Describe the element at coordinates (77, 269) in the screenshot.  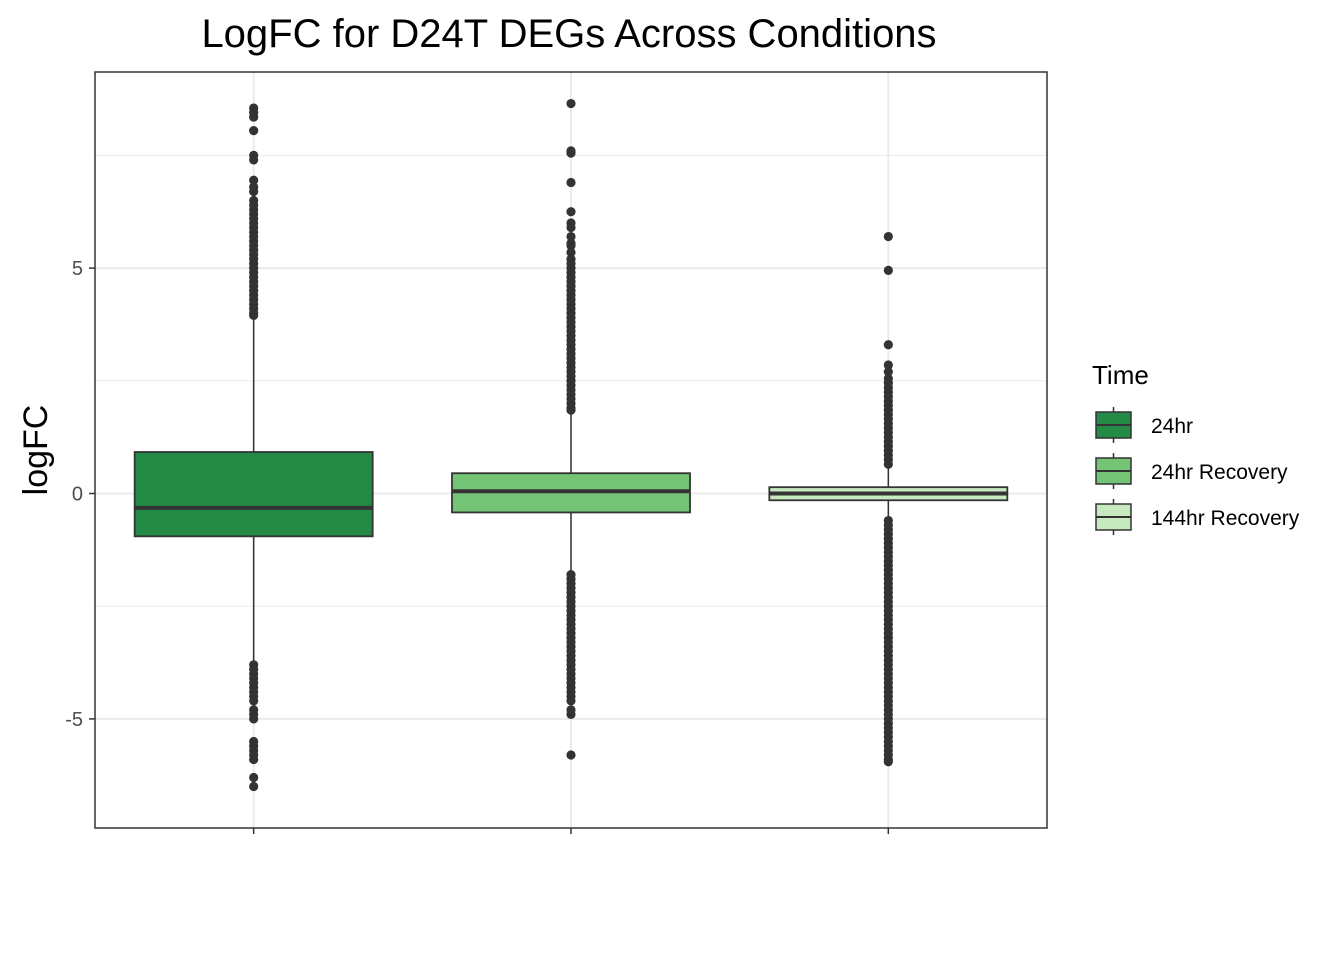
I see `y-tick-label: 5` at that location.